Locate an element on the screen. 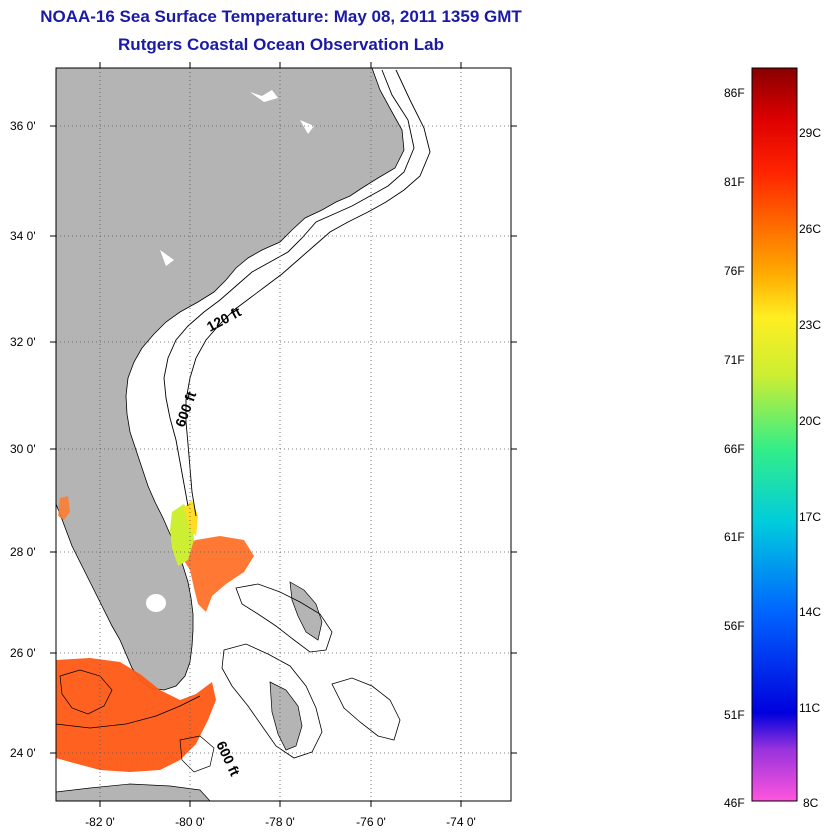 This screenshot has width=825, height=832. colorbar-label-f: 86F is located at coordinates (734, 93).